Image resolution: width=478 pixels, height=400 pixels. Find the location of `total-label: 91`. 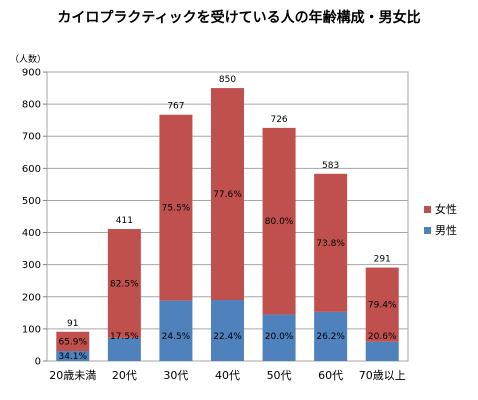

total-label: 91 is located at coordinates (72, 324).